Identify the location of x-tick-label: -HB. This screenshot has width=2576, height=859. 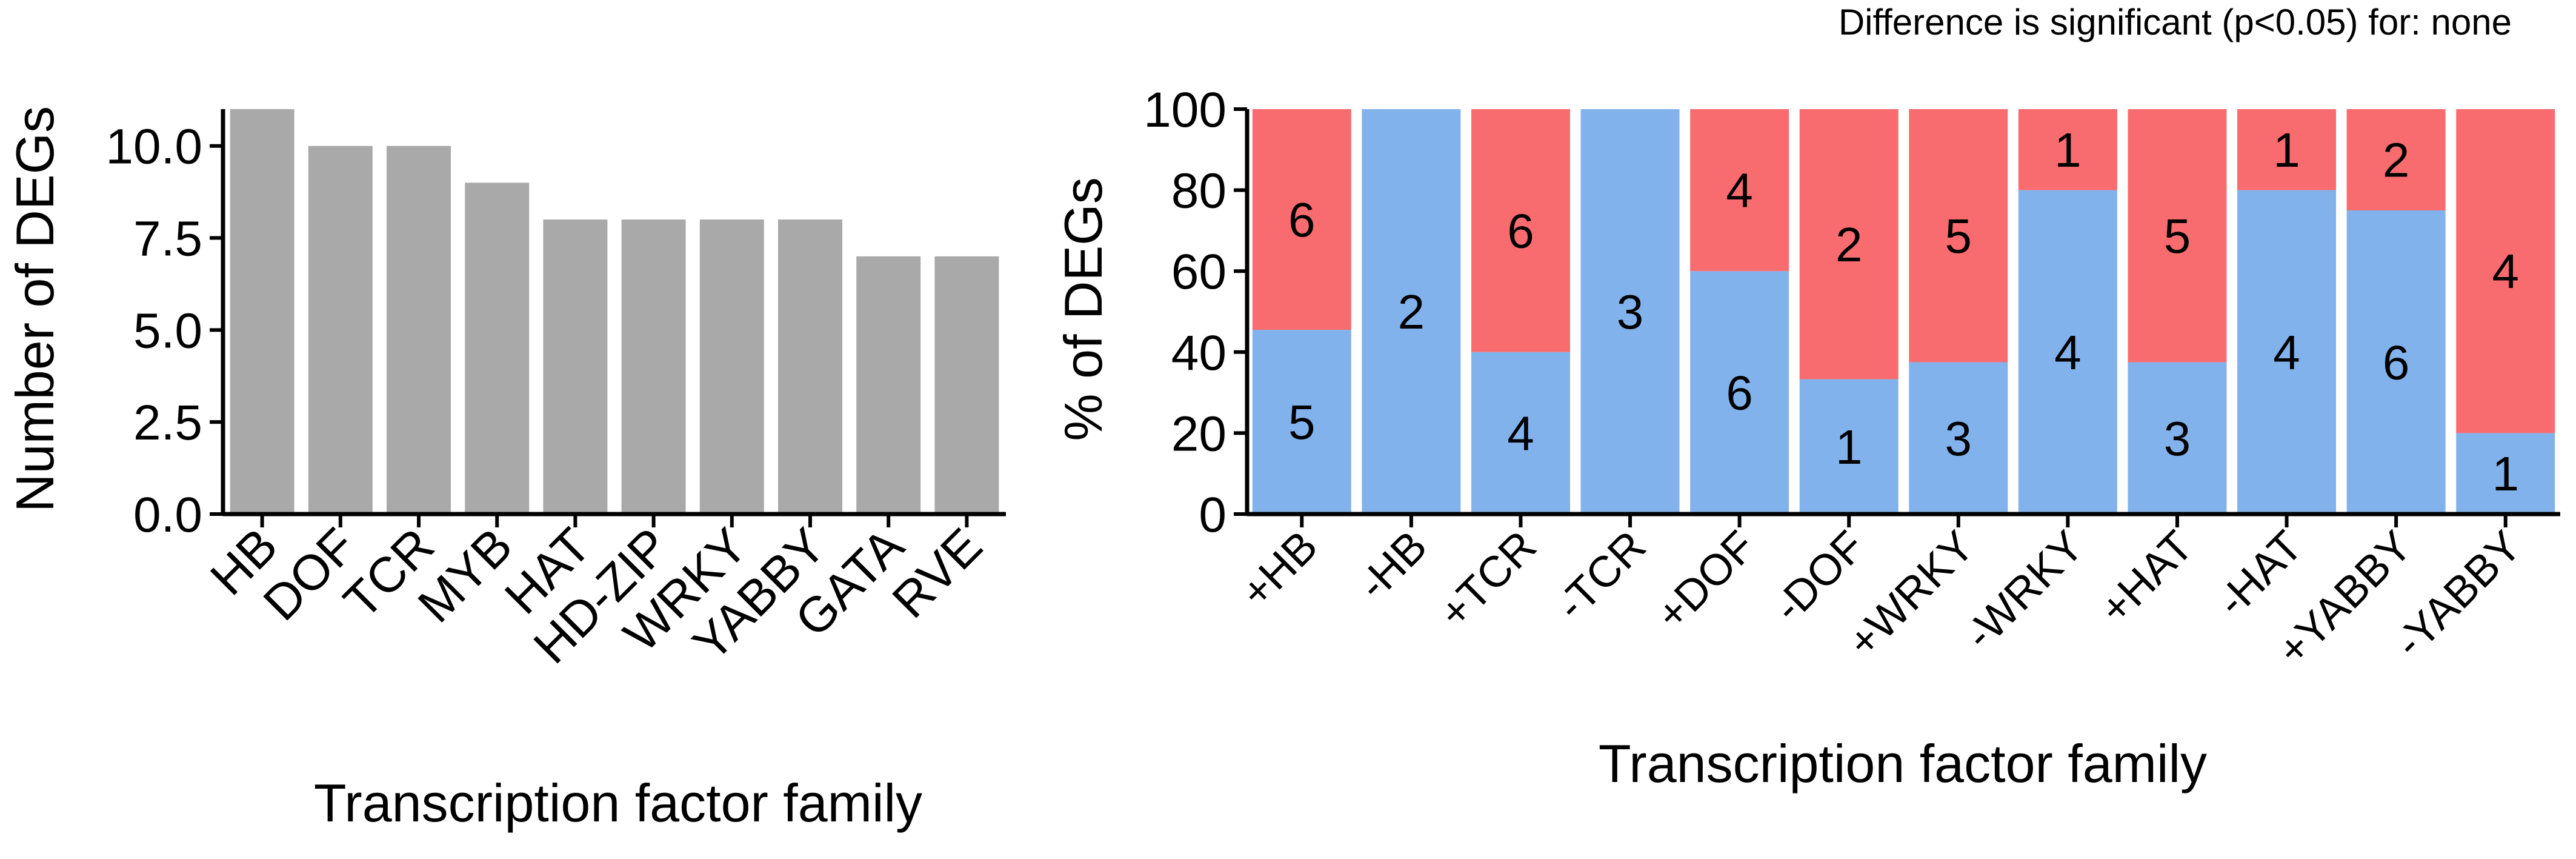
(1392, 565).